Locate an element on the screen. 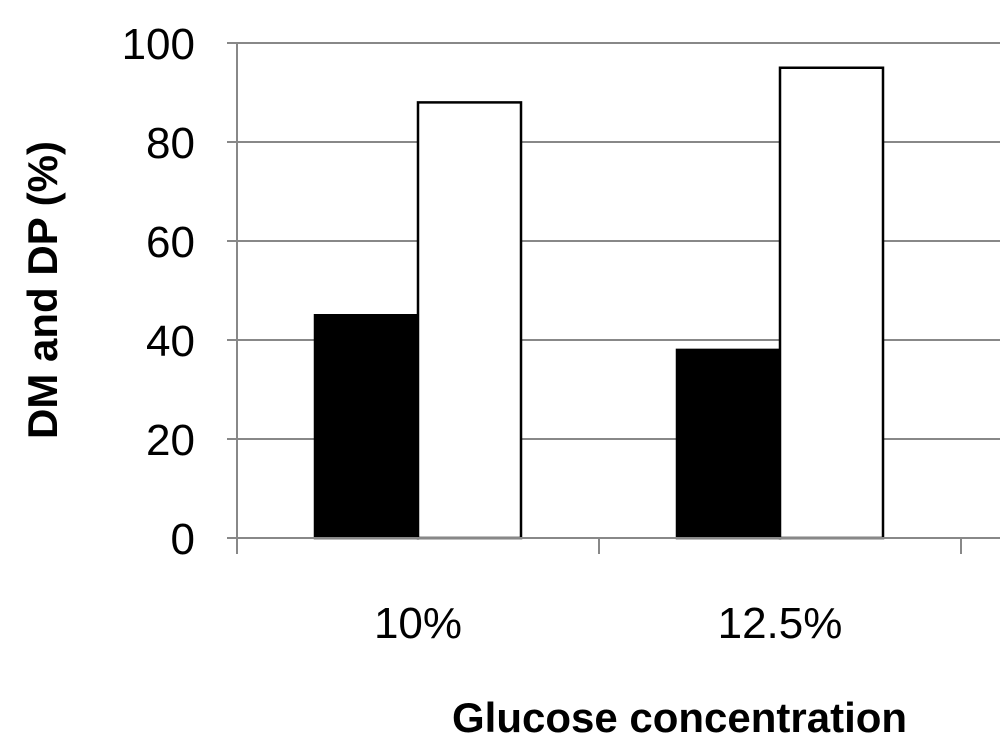 Image resolution: width=1000 pixels, height=750 pixels. x-tick-label: 10% is located at coordinates (418, 623).